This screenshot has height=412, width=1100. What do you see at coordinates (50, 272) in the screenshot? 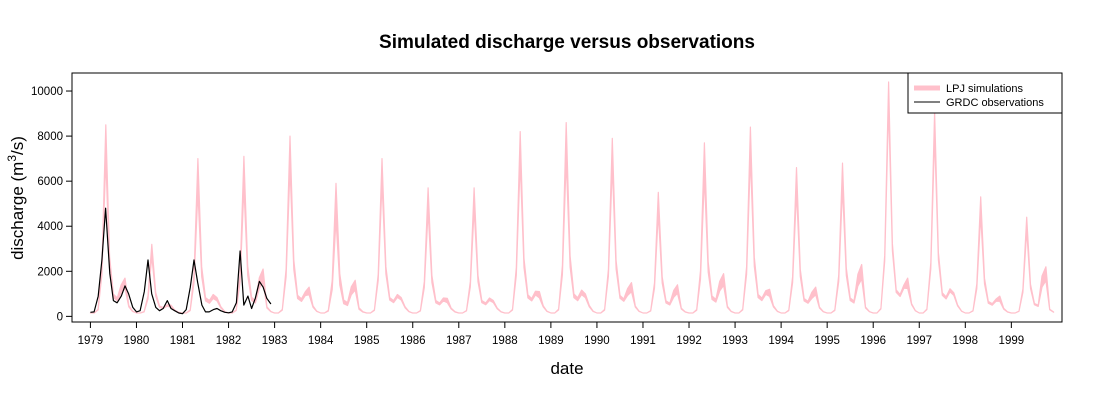
I see `y-tick-label-2000: 2000` at bounding box center [50, 272].